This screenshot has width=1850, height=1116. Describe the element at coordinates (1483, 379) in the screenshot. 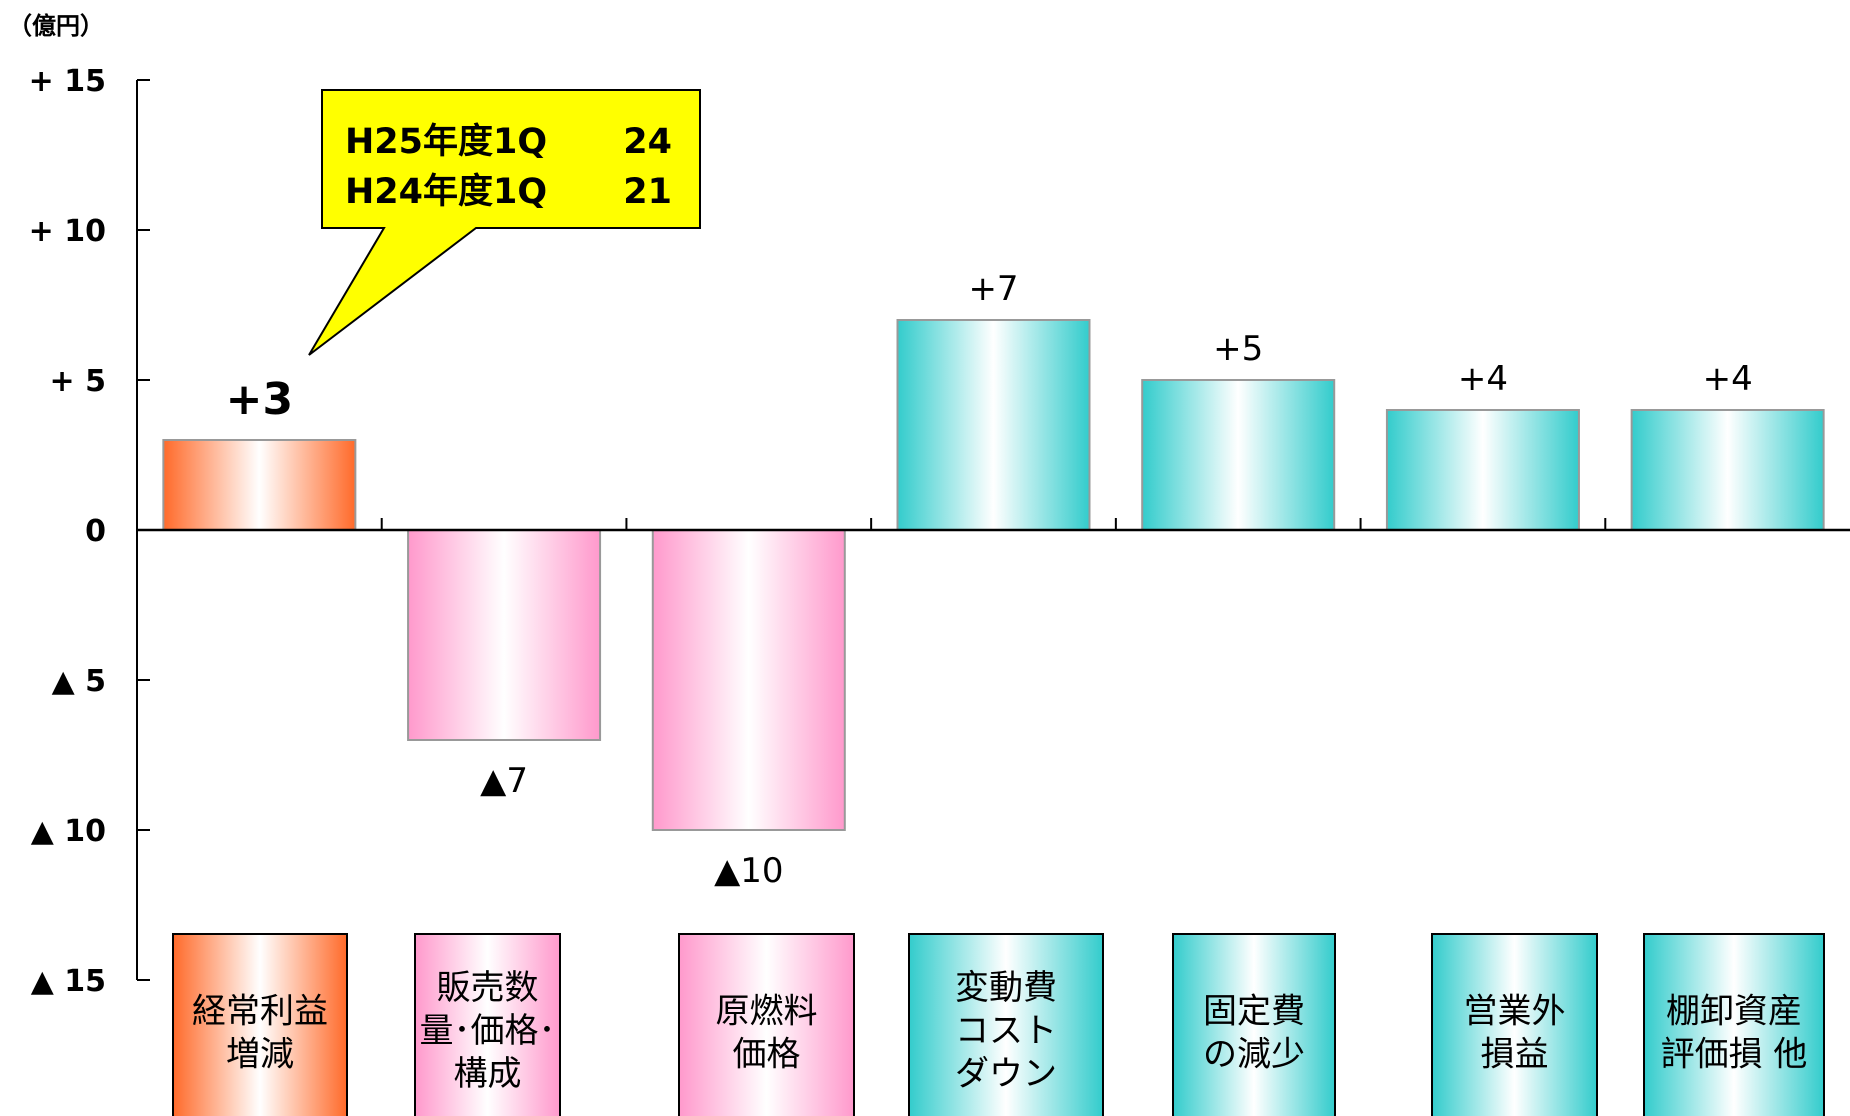

I see `data-label-6: +4` at that location.